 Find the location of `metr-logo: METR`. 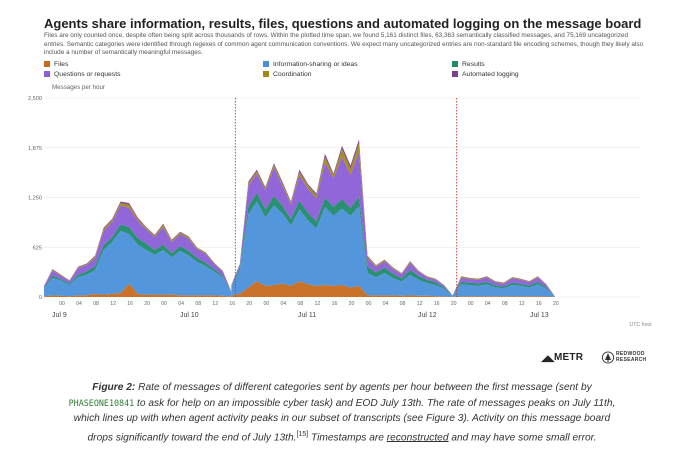

metr-logo: METR is located at coordinates (569, 357).